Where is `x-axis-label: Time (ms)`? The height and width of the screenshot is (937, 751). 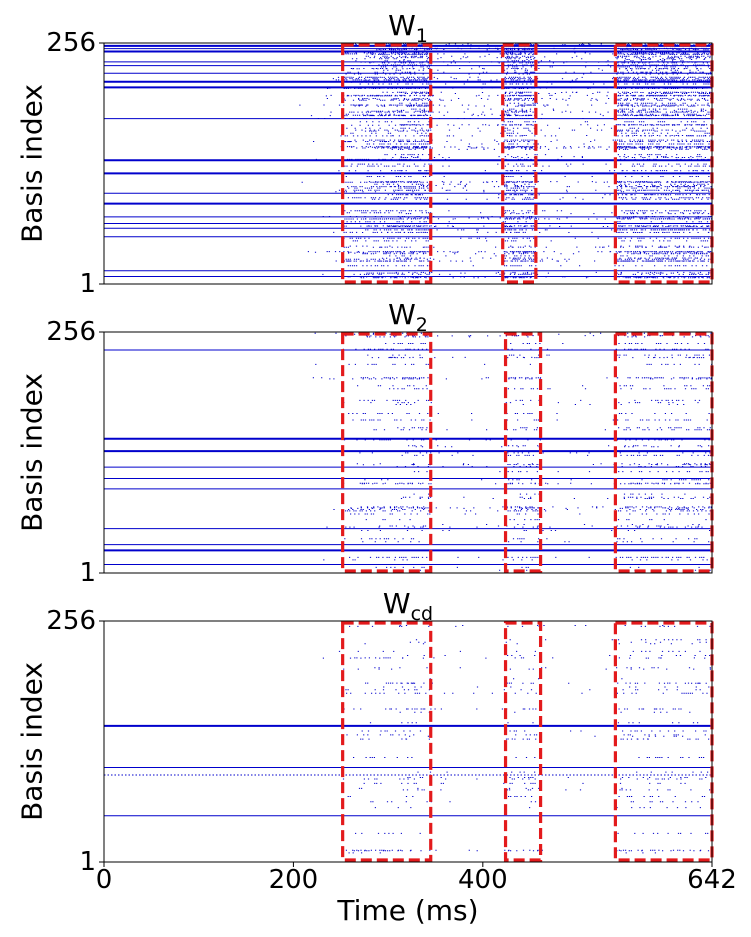 x-axis-label: Time (ms) is located at coordinates (407, 910).